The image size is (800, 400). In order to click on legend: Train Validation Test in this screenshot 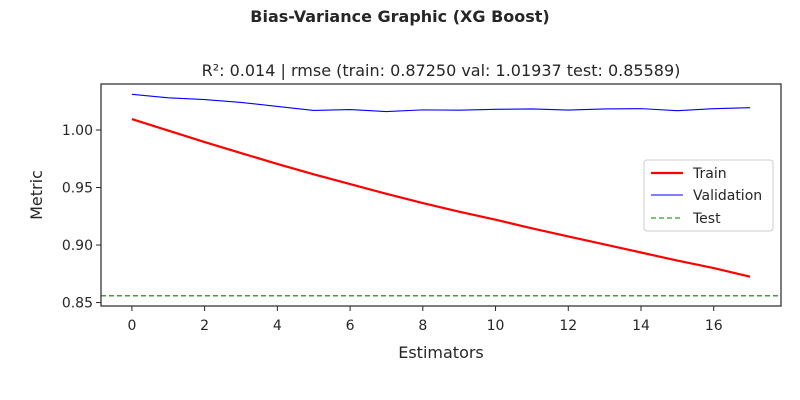, I will do `click(708, 195)`.